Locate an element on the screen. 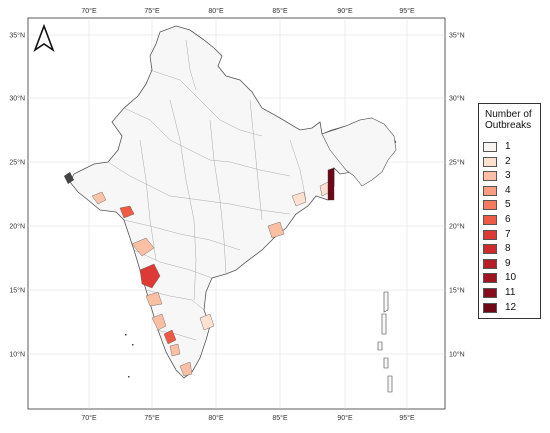  y-tick-right: 10°N is located at coordinates (457, 355).